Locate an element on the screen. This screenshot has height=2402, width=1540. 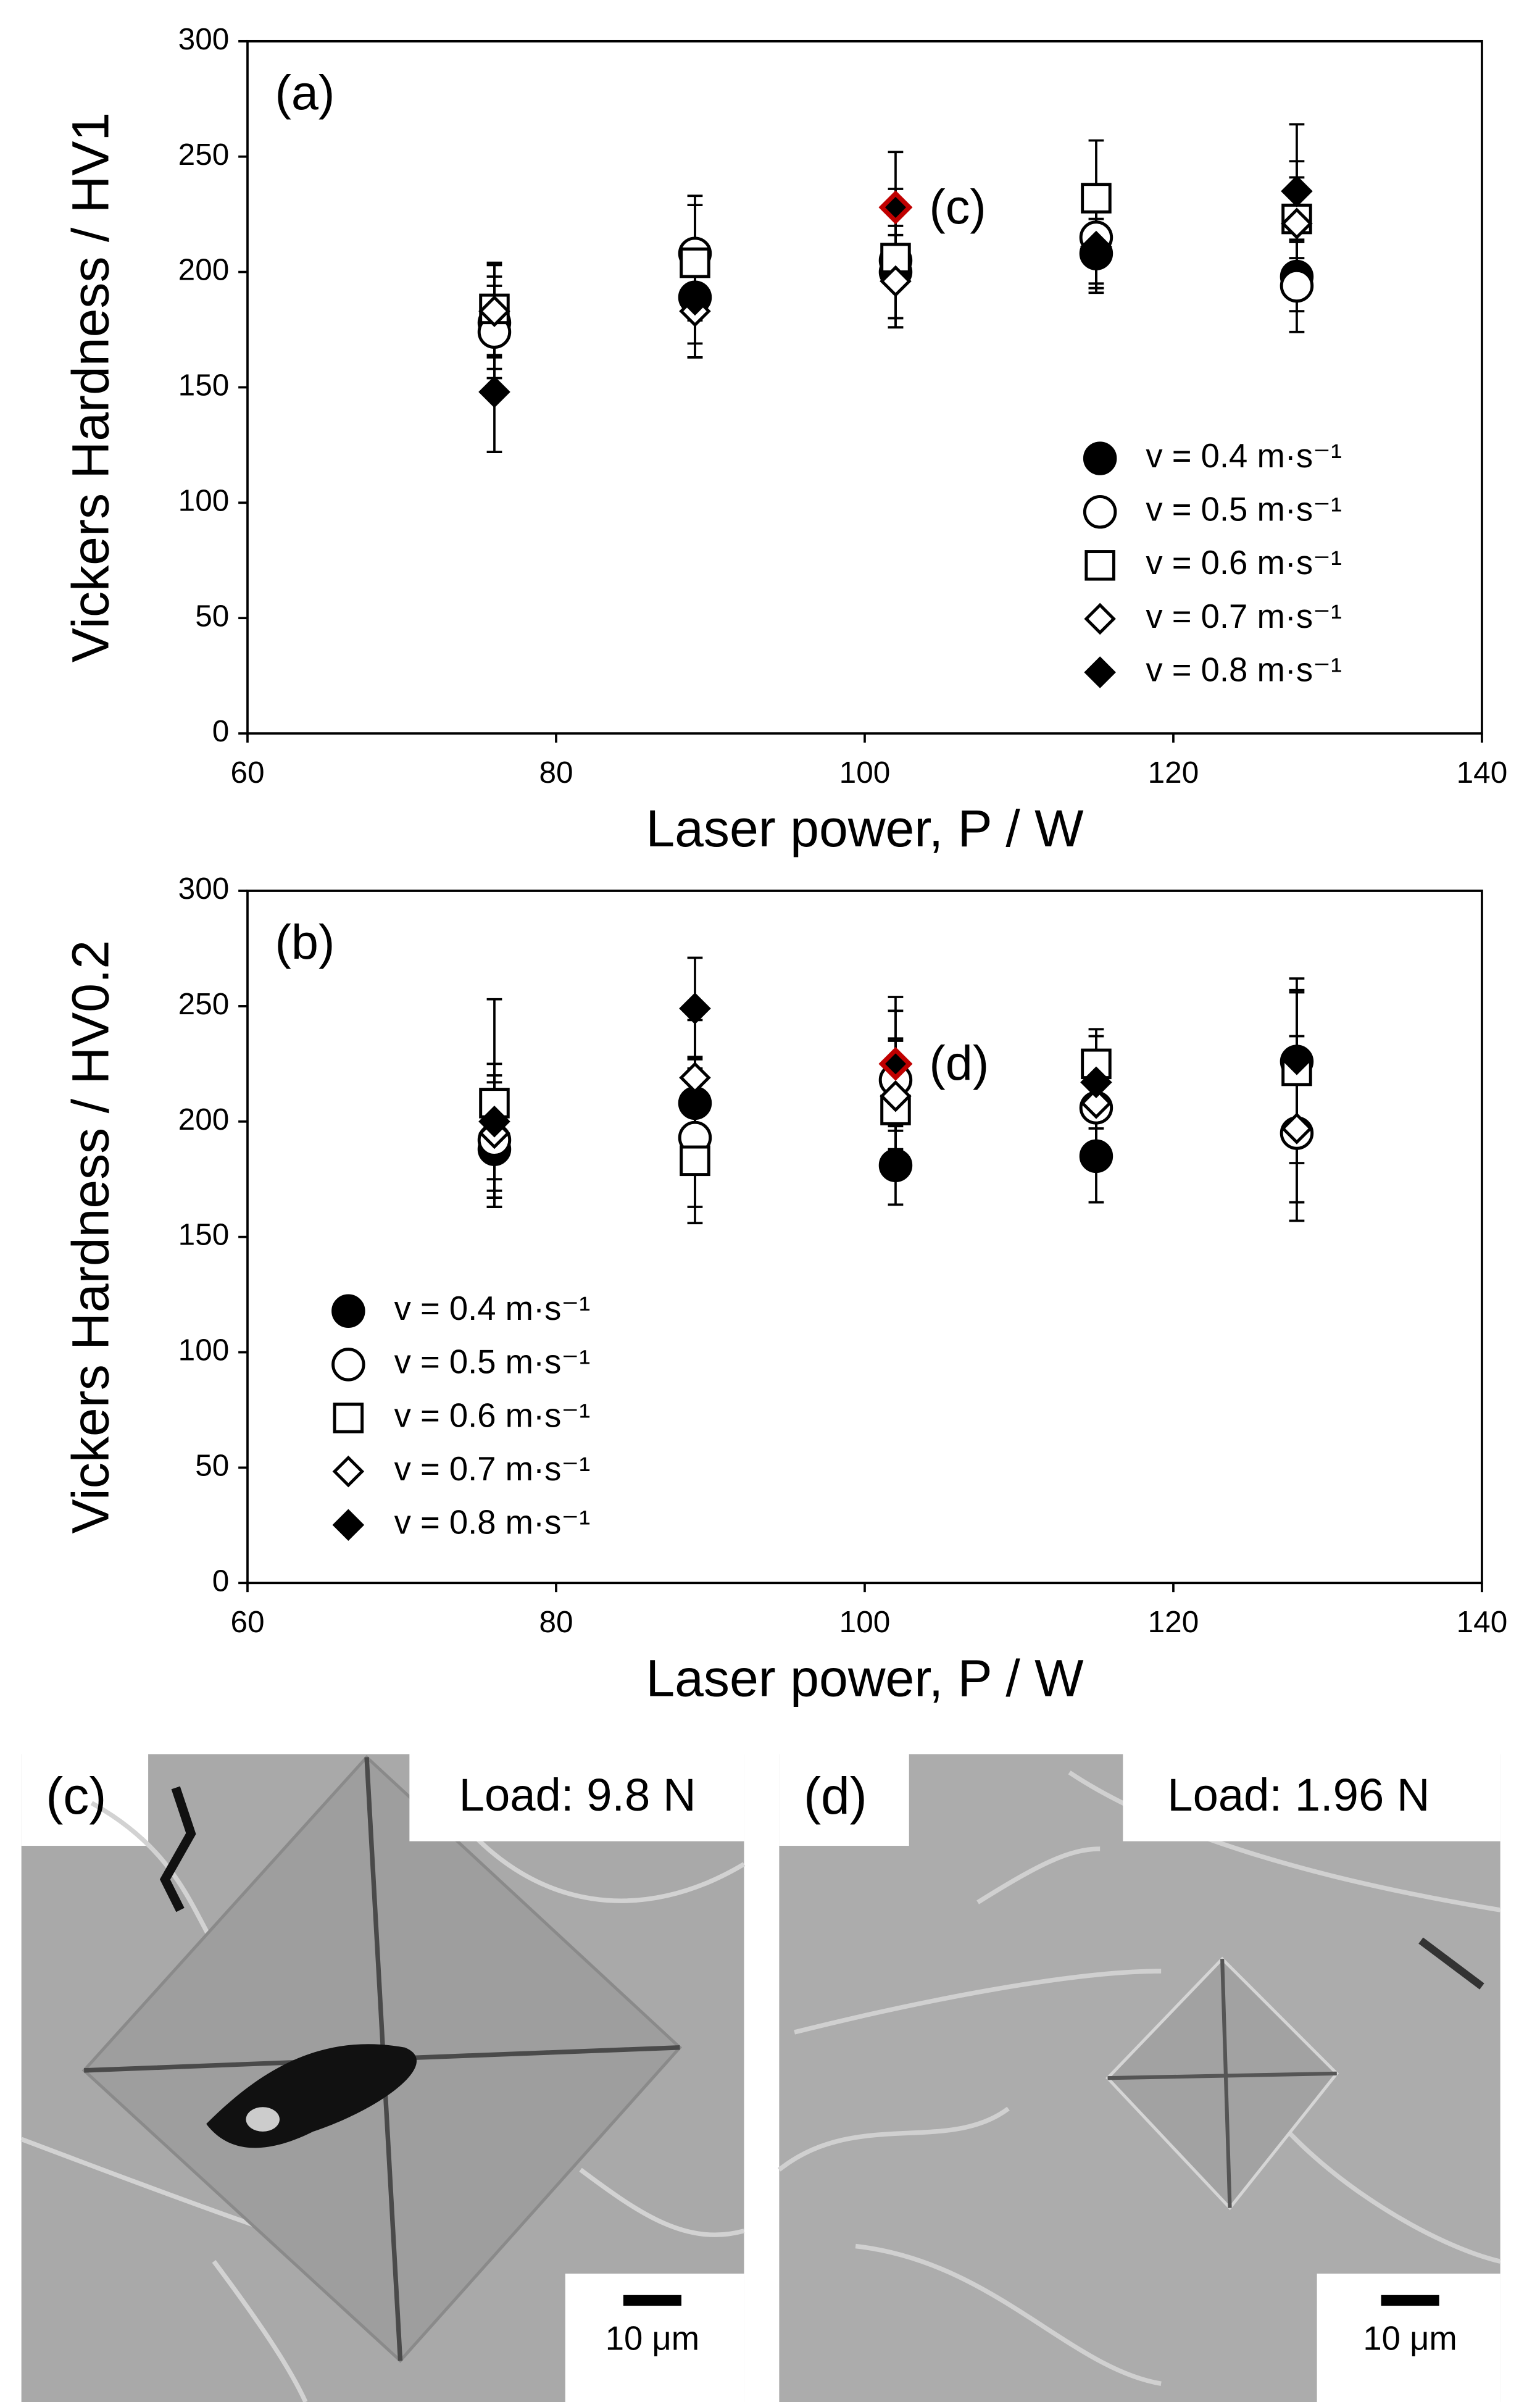
particle is located at coordinates (263, 2119).